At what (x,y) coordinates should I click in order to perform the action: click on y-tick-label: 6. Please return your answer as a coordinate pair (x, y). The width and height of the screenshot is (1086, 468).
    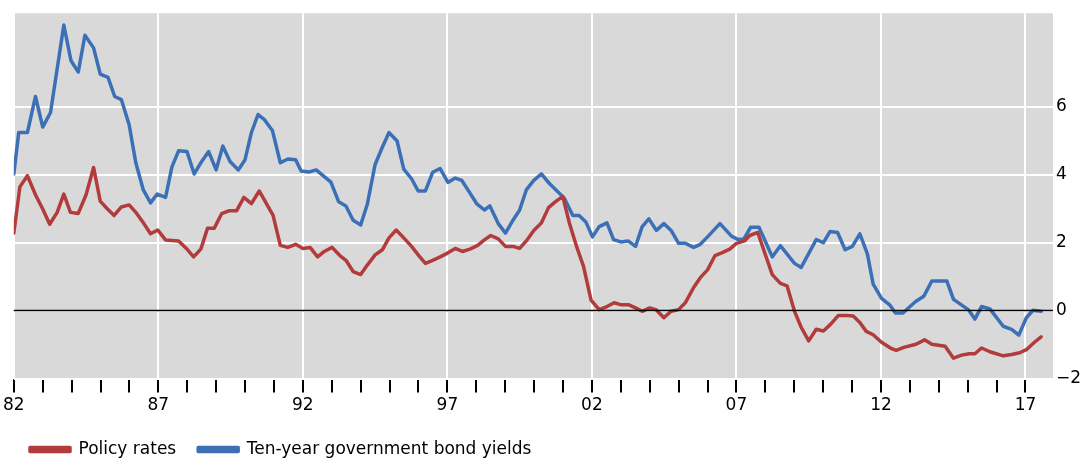
    Looking at the image, I should click on (1061, 105).